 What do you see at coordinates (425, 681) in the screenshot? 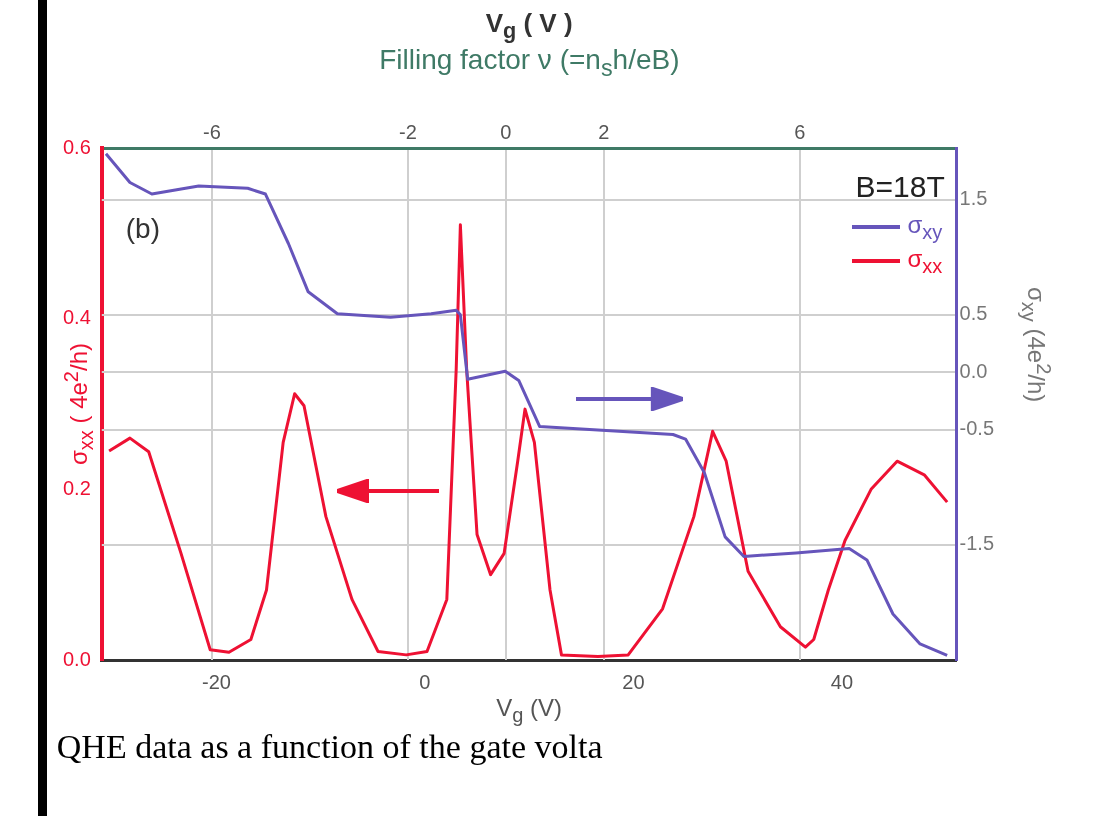
I see `x-tick-label: 0` at bounding box center [425, 681].